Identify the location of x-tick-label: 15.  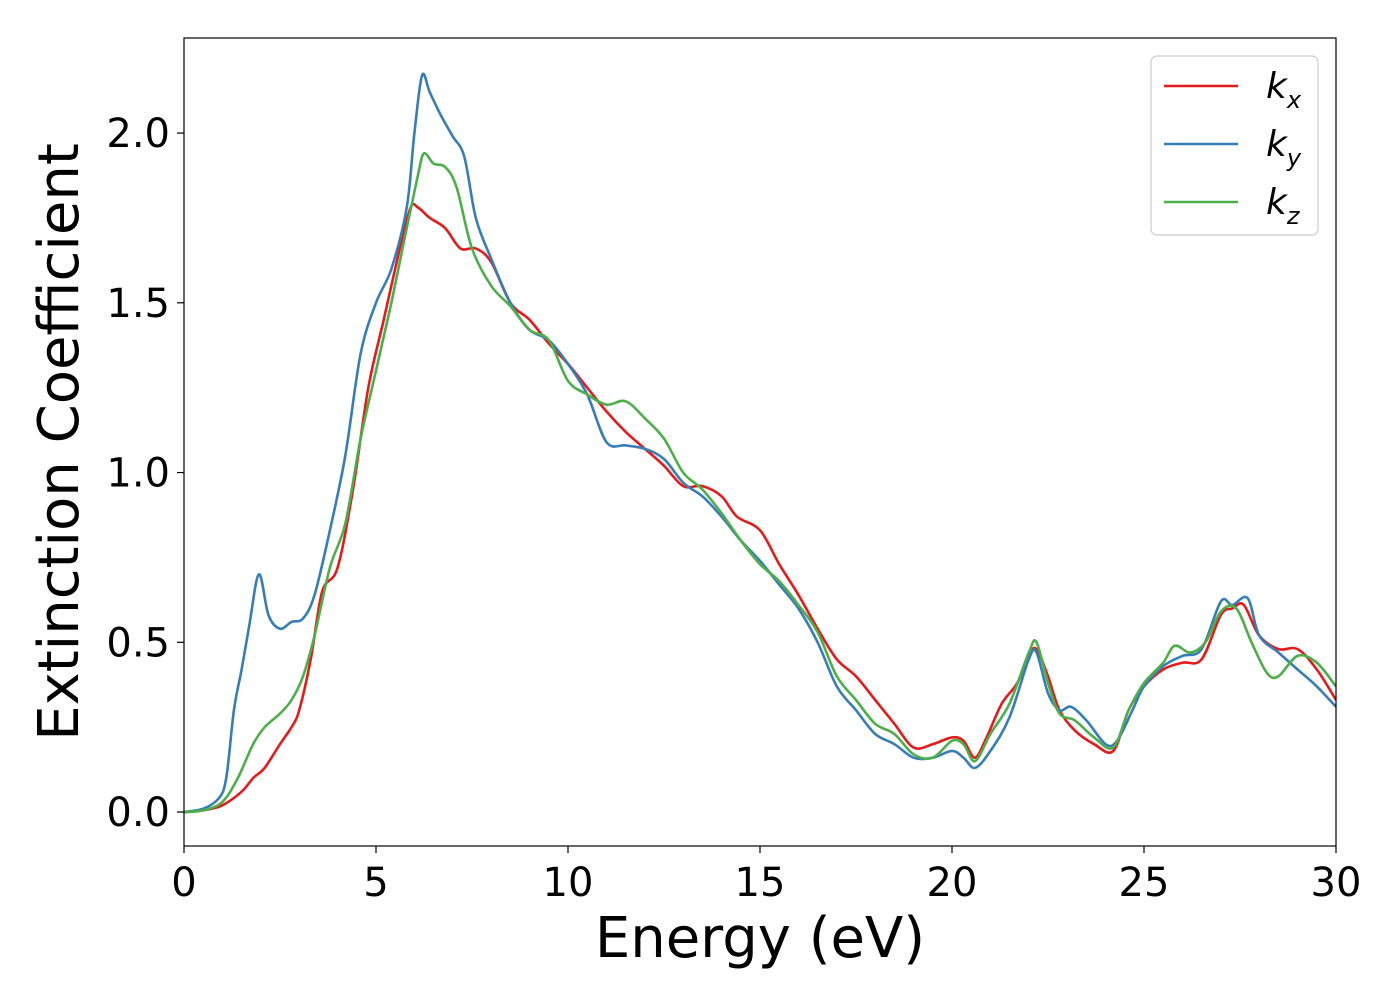
(760, 883).